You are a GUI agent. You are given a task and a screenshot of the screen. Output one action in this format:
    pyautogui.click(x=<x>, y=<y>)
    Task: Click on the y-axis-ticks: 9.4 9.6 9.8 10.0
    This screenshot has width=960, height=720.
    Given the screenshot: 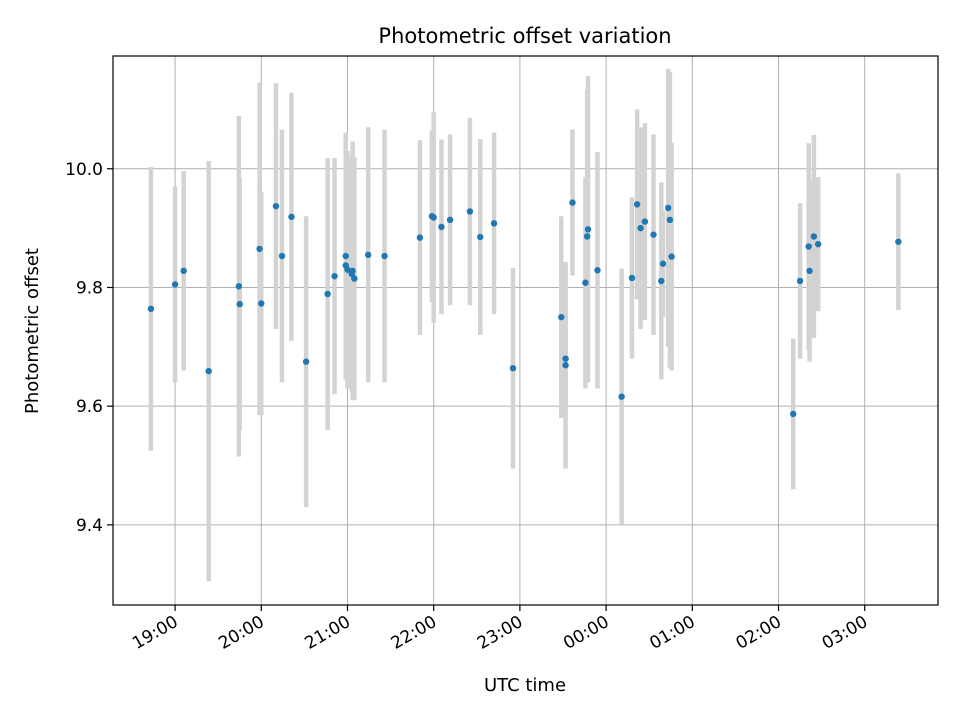 What is the action you would take?
    pyautogui.click(x=89, y=348)
    